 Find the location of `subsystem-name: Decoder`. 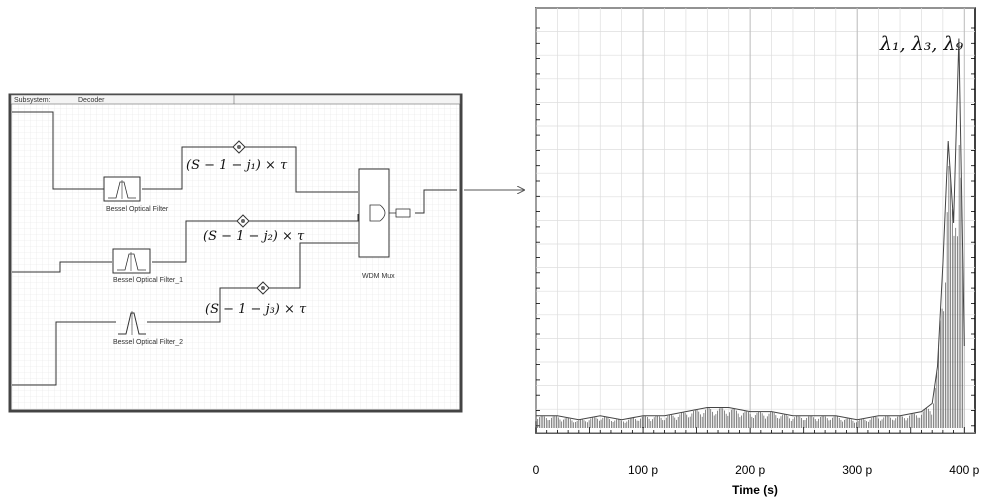

subsystem-name: Decoder is located at coordinates (91, 100).